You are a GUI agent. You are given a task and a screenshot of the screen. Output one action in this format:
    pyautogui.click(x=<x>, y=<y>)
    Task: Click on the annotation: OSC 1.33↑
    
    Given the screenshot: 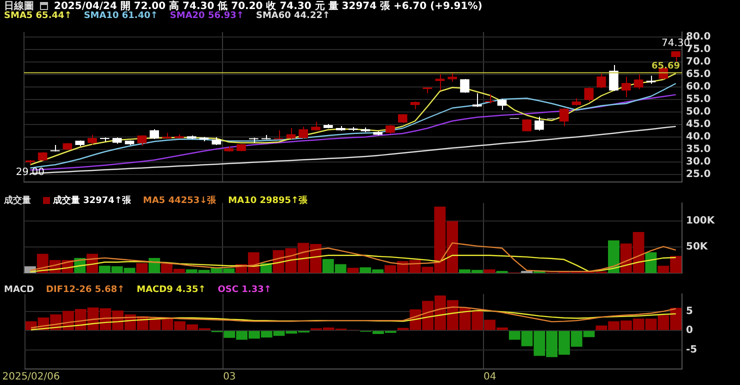 What is the action you would take?
    pyautogui.click(x=245, y=290)
    